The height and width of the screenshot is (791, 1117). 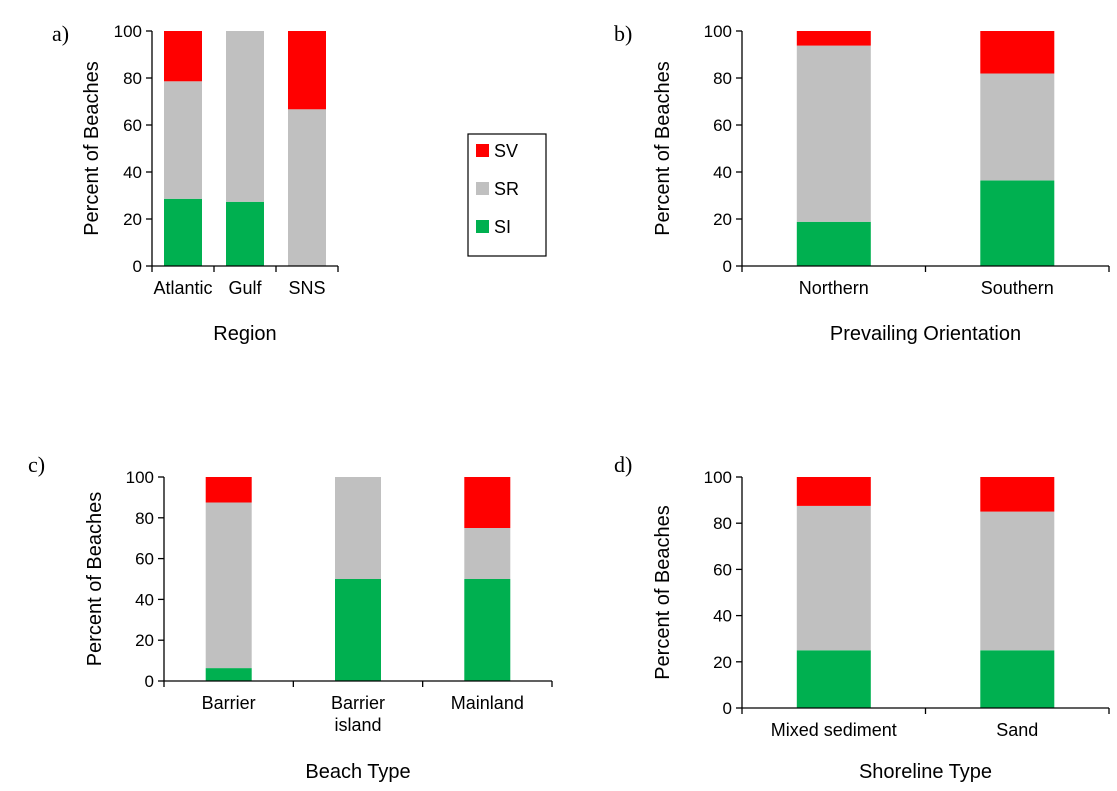 I want to click on category-label: Atlantic, so click(x=182, y=288).